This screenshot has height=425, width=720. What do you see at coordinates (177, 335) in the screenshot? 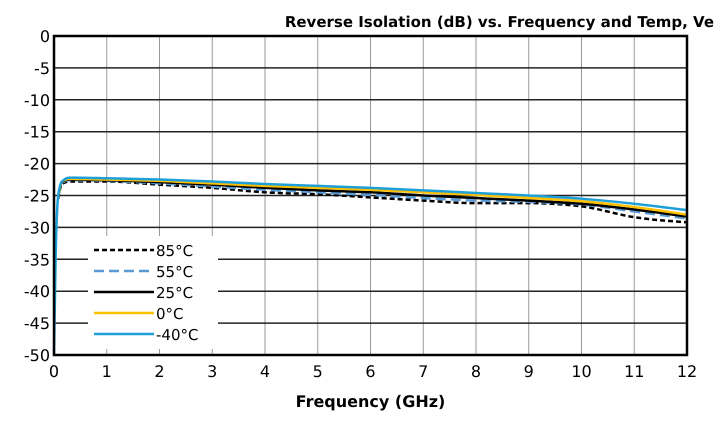
I see `legend-label: -40°C` at bounding box center [177, 335].